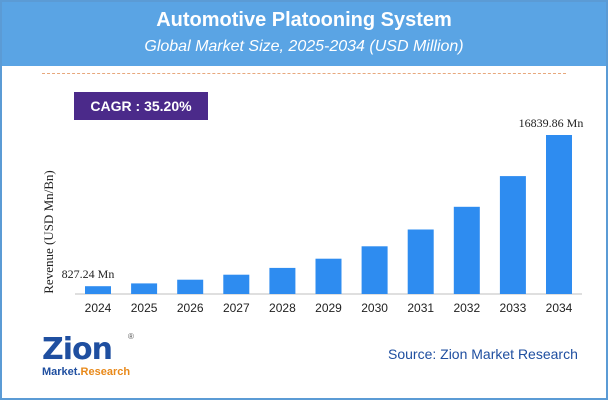 The image size is (608, 400). What do you see at coordinates (144, 308) in the screenshot?
I see `x-tick-2025: 2025` at bounding box center [144, 308].